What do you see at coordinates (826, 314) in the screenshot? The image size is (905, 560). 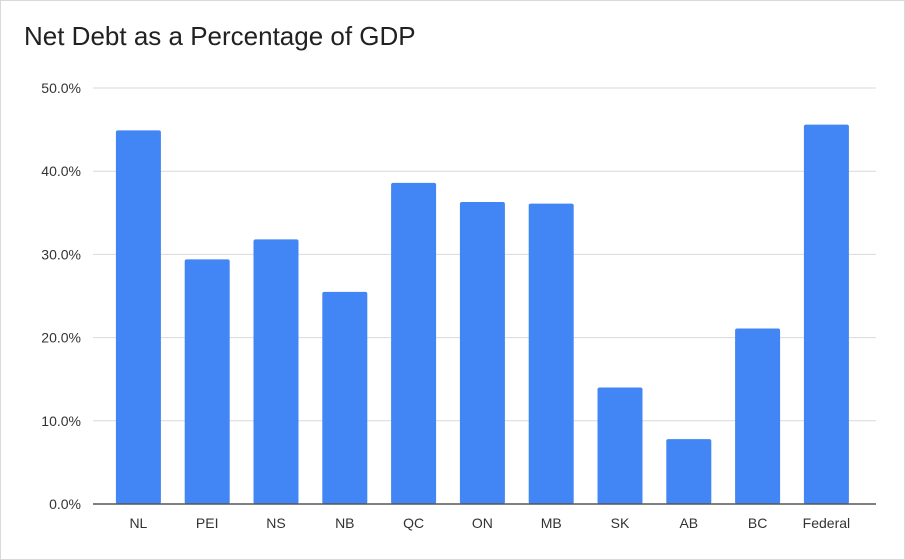 I see `bar-federal` at bounding box center [826, 314].